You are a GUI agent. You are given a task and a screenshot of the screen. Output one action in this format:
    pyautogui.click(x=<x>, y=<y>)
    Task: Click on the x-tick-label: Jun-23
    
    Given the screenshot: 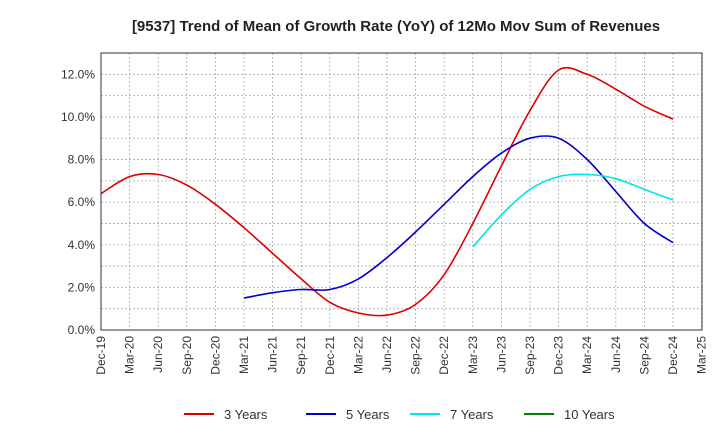 What is the action you would take?
    pyautogui.click(x=501, y=354)
    